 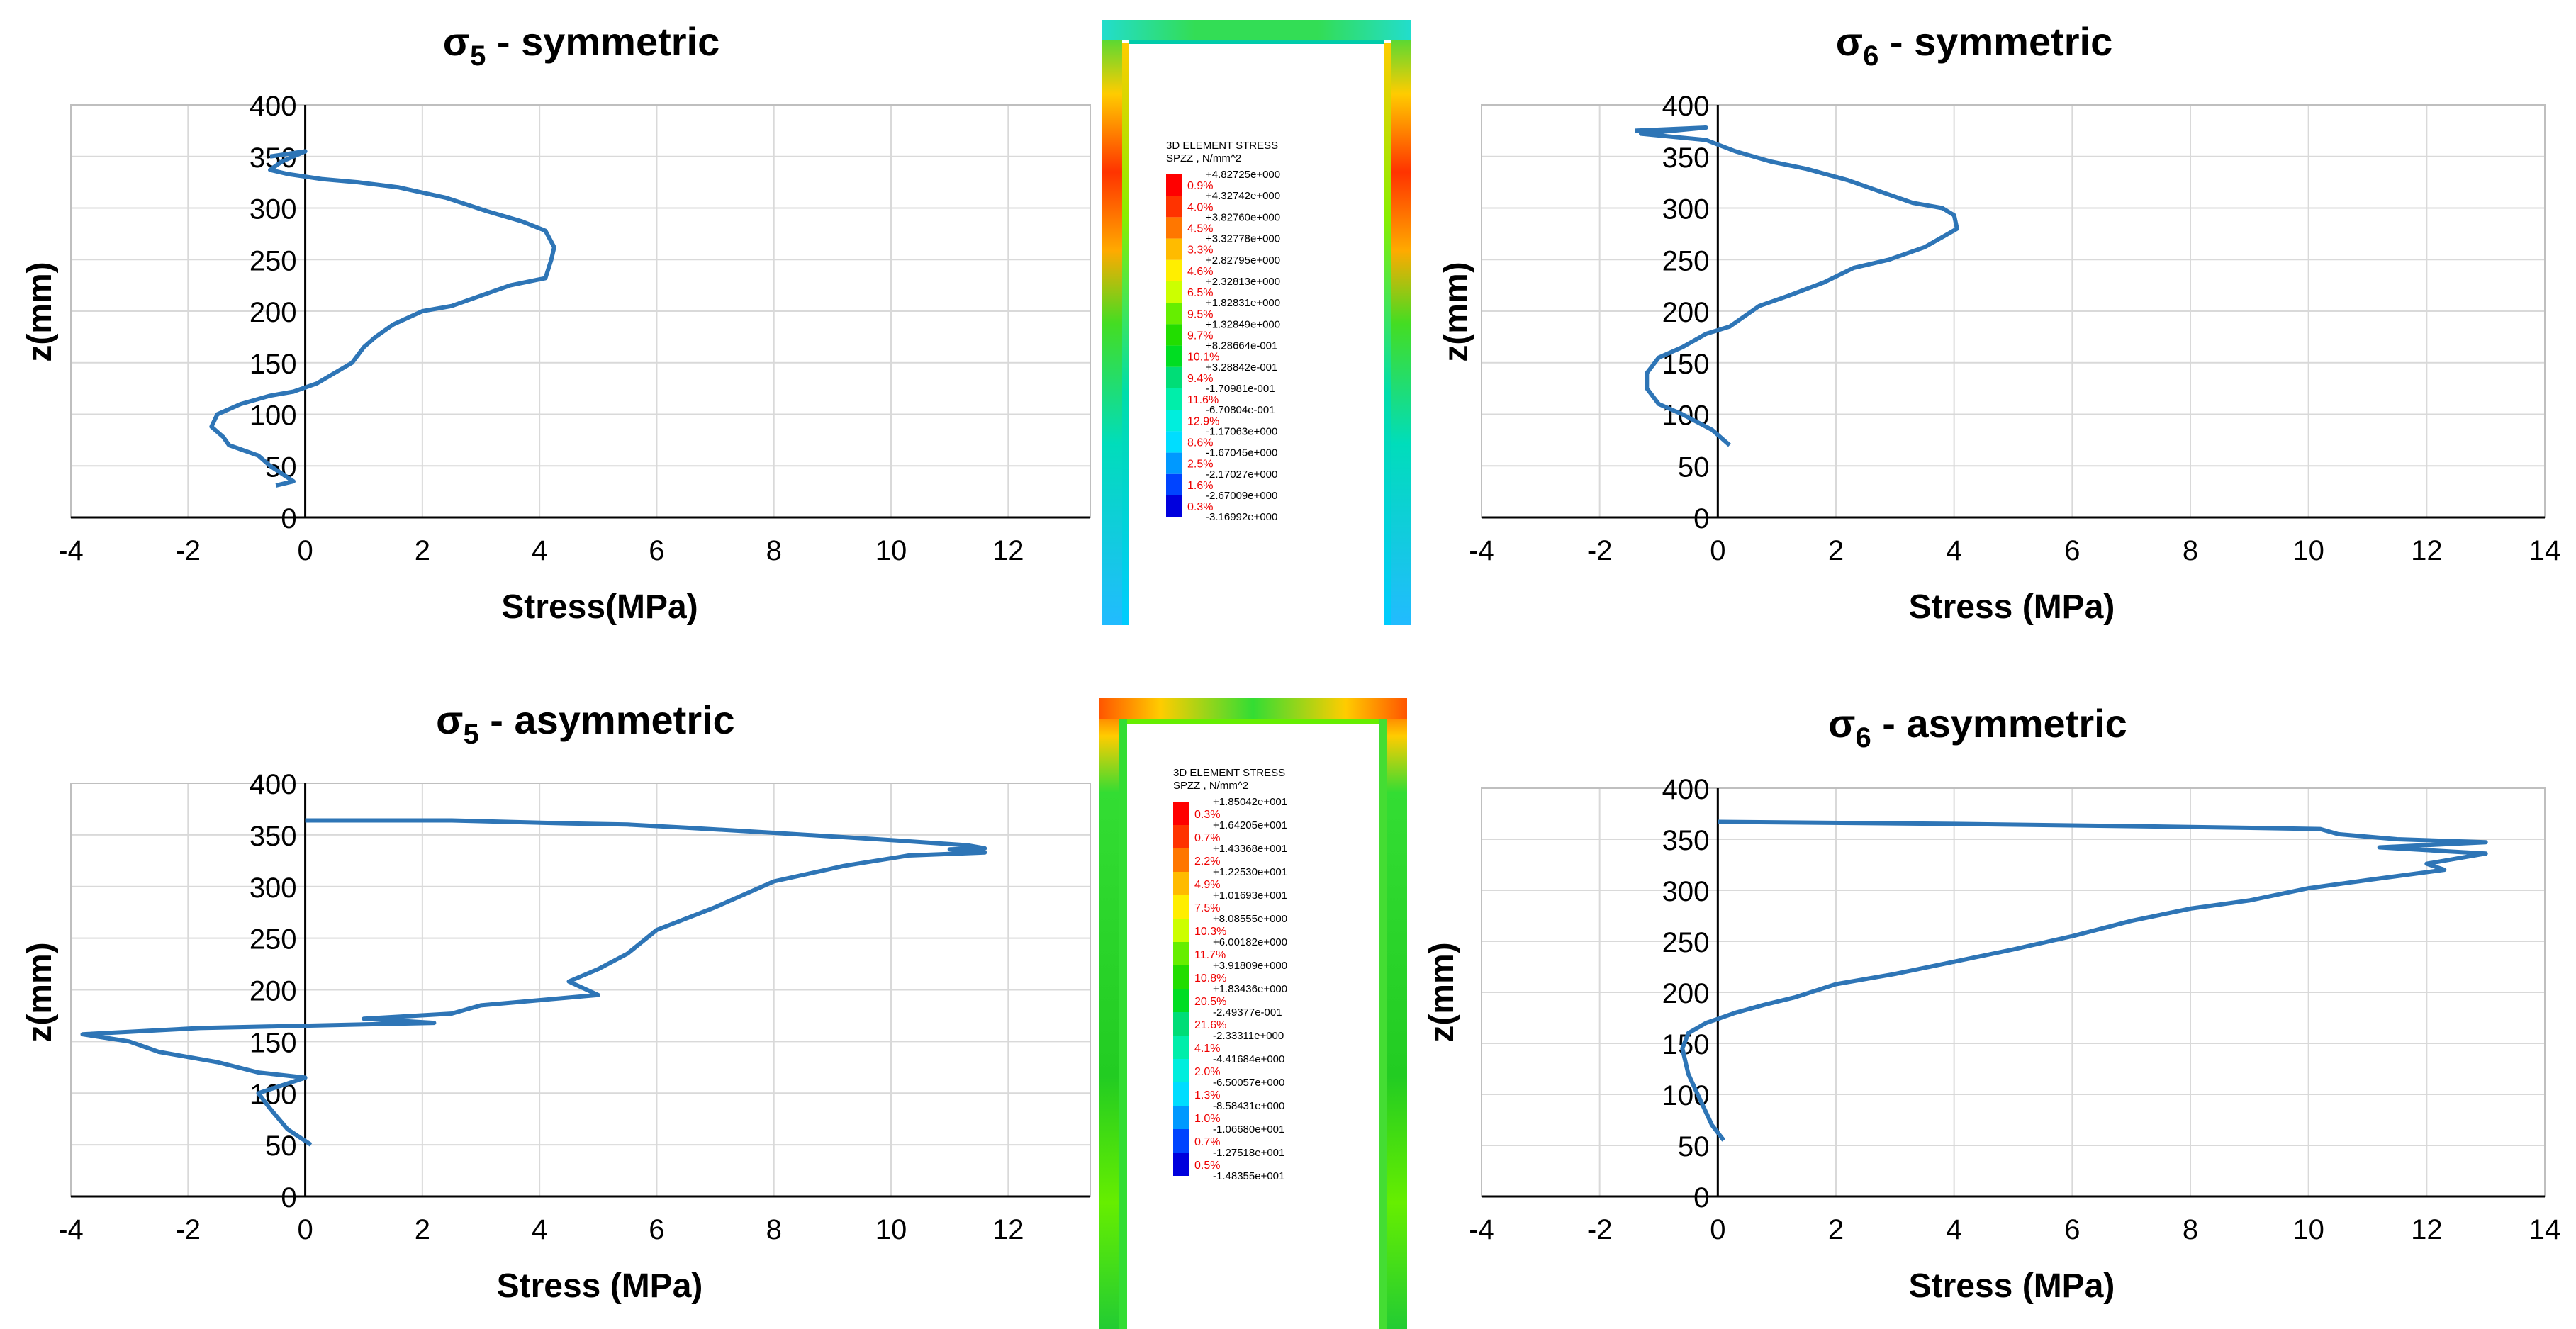 What do you see at coordinates (1247, 1013) in the screenshot?
I see `legend-value: -2.49377e-001` at bounding box center [1247, 1013].